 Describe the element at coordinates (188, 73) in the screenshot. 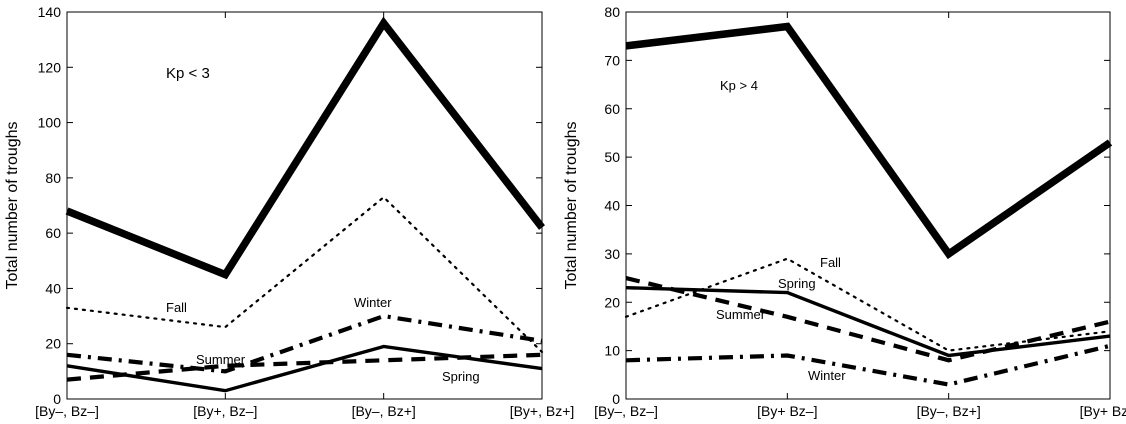

I see `kp-annotation: Kp < 3` at that location.